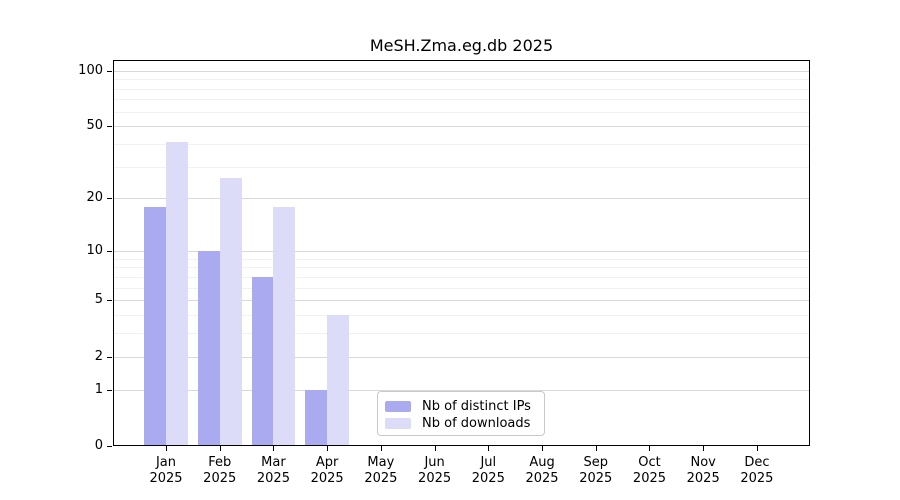  I want to click on legend: Nb of distinct IPs Nb of downloads, so click(461, 413).